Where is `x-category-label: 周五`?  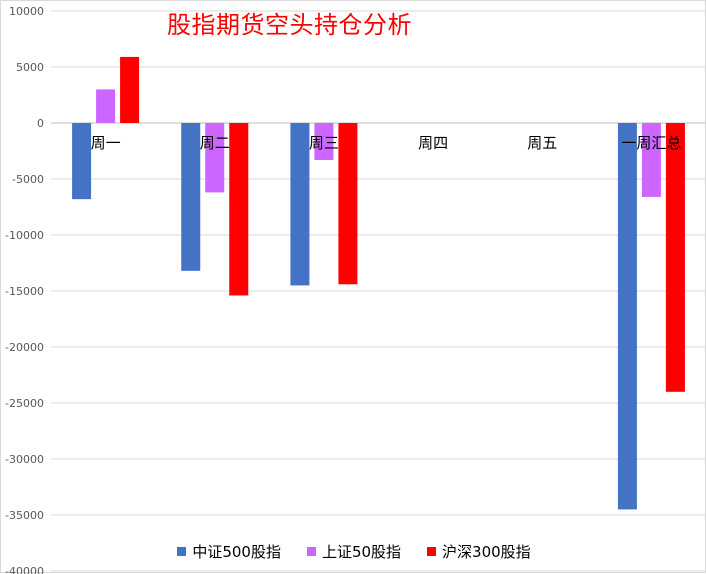
x-category-label: 周五 is located at coordinates (542, 143).